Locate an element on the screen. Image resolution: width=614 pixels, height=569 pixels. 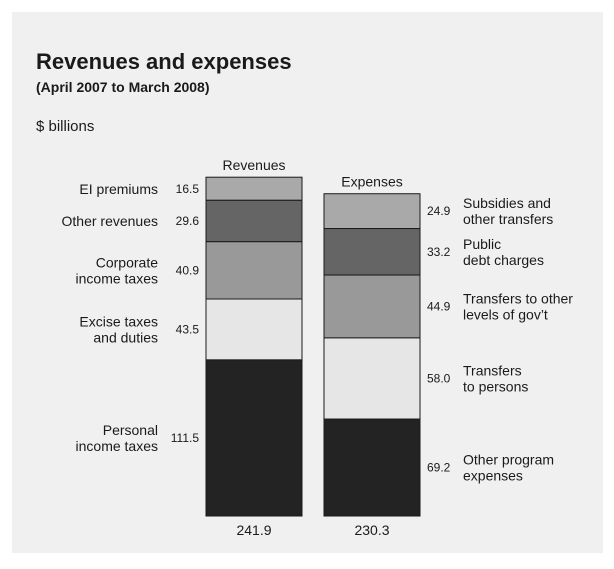
revenues-category-label-line: EI premiums is located at coordinates (118, 189).